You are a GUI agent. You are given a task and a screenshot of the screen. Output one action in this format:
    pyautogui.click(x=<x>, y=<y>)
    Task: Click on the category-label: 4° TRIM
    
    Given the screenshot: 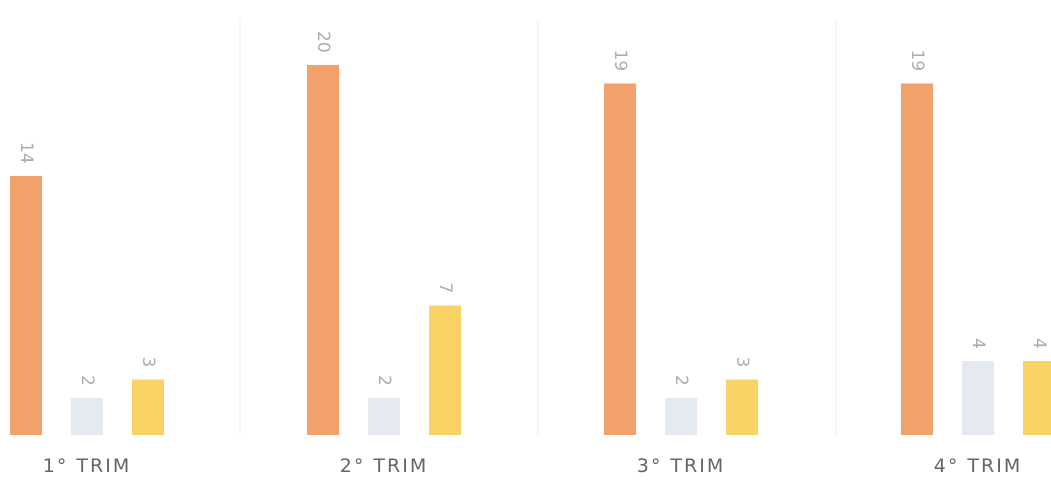 What is the action you would take?
    pyautogui.click(x=978, y=466)
    